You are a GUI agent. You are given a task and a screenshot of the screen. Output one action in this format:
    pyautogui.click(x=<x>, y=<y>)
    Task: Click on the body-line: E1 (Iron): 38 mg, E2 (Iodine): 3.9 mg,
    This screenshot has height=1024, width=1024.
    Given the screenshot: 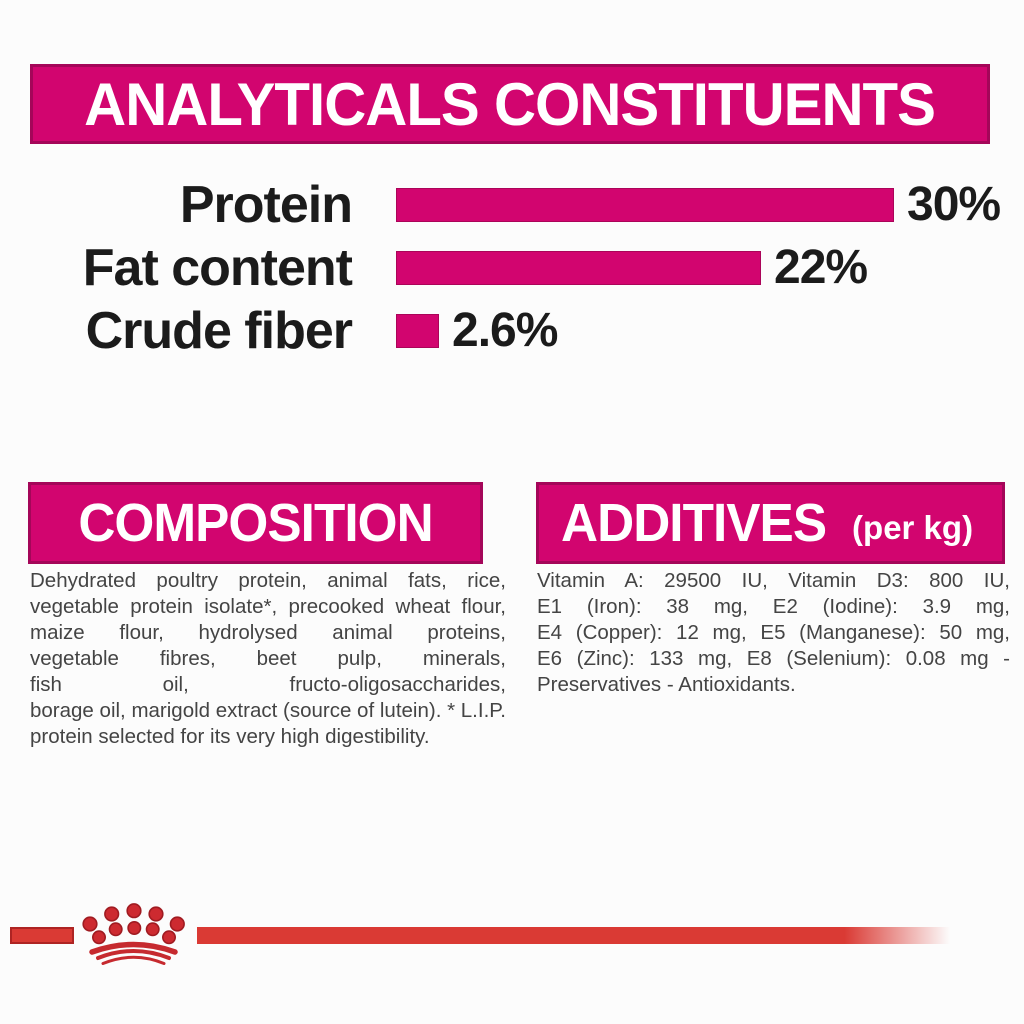 What is the action you would take?
    pyautogui.click(x=773, y=606)
    